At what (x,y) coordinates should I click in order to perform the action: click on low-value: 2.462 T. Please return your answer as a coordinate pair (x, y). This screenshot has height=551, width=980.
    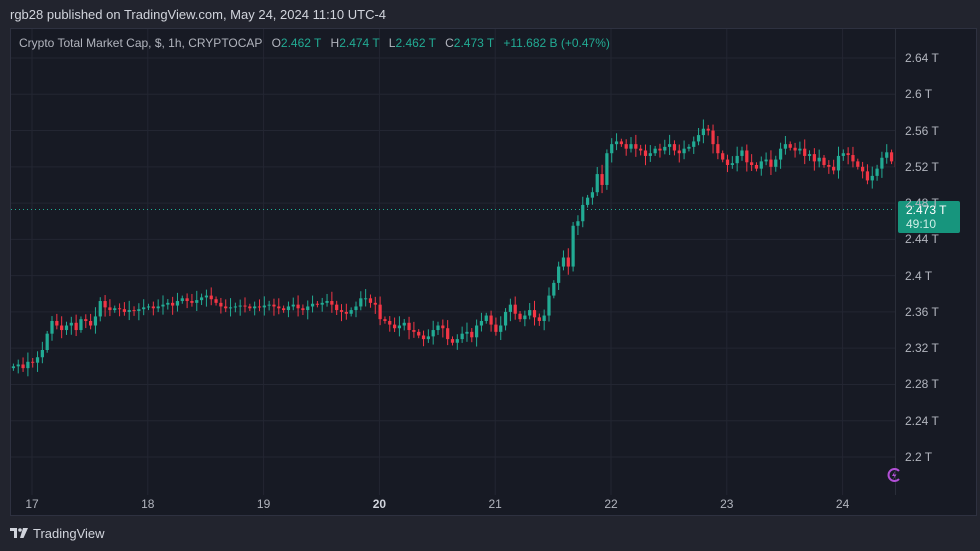
    Looking at the image, I should click on (415, 43).